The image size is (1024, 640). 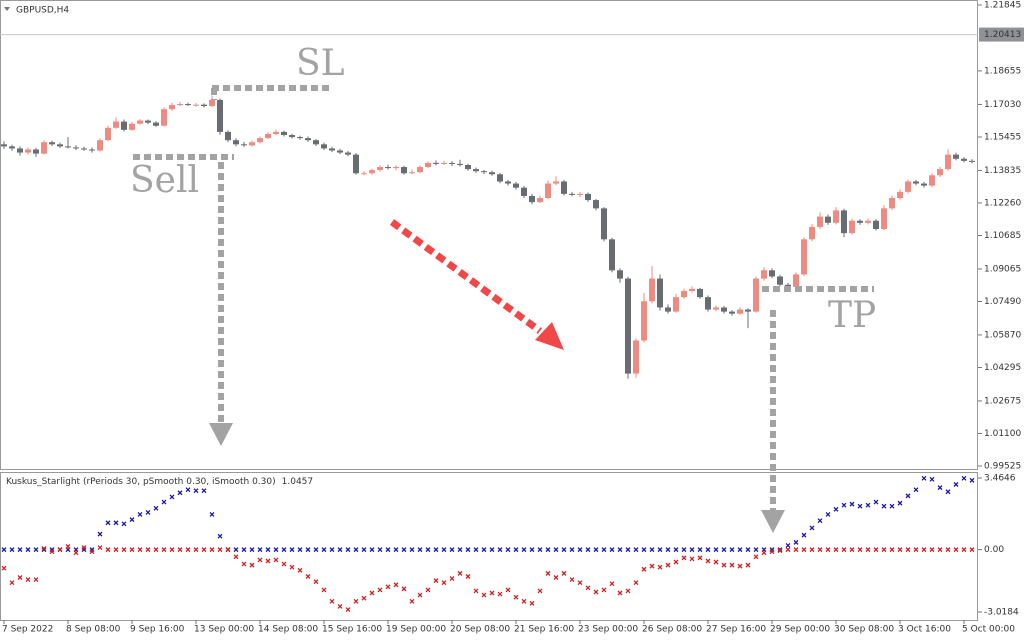 I want to click on sl-label: SL, so click(x=320, y=63).